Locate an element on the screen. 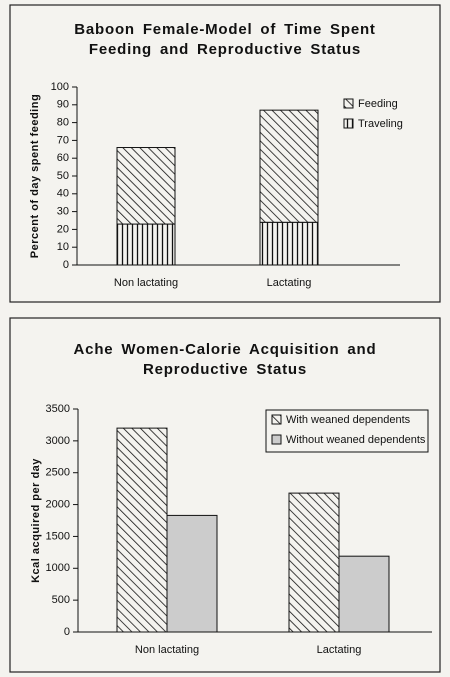  legend-label: Without weaned dependents is located at coordinates (356, 440).